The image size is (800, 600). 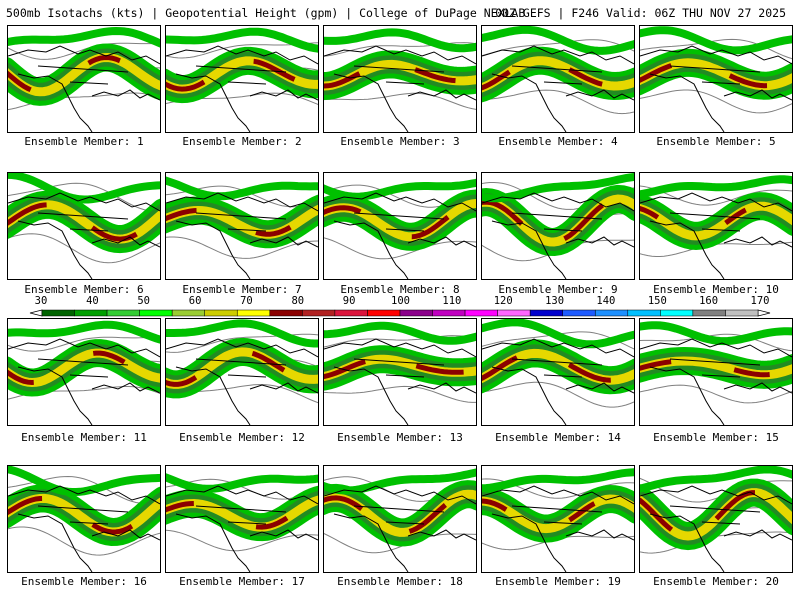 I want to click on colorbar-tick-label: 50, so click(x=144, y=301).